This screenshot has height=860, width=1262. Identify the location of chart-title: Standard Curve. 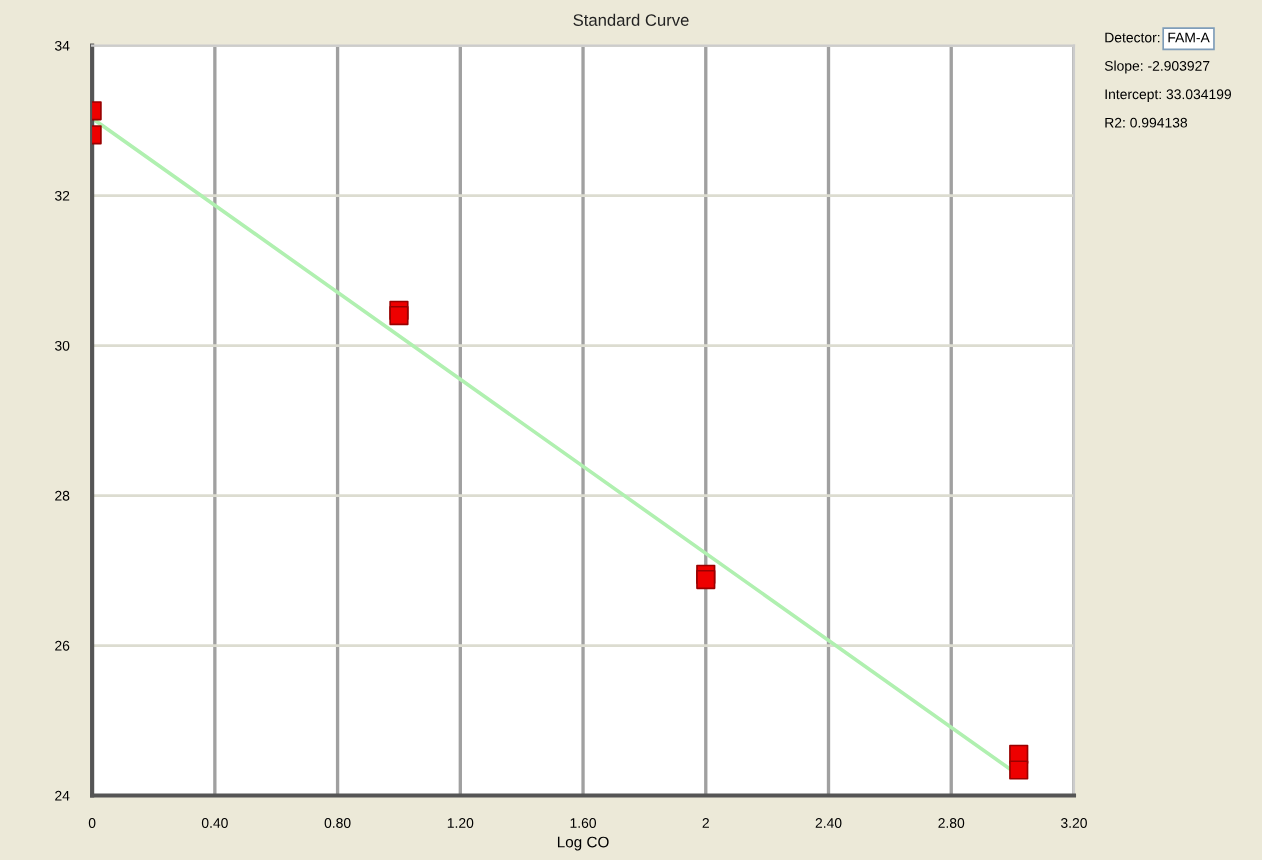
(631, 19).